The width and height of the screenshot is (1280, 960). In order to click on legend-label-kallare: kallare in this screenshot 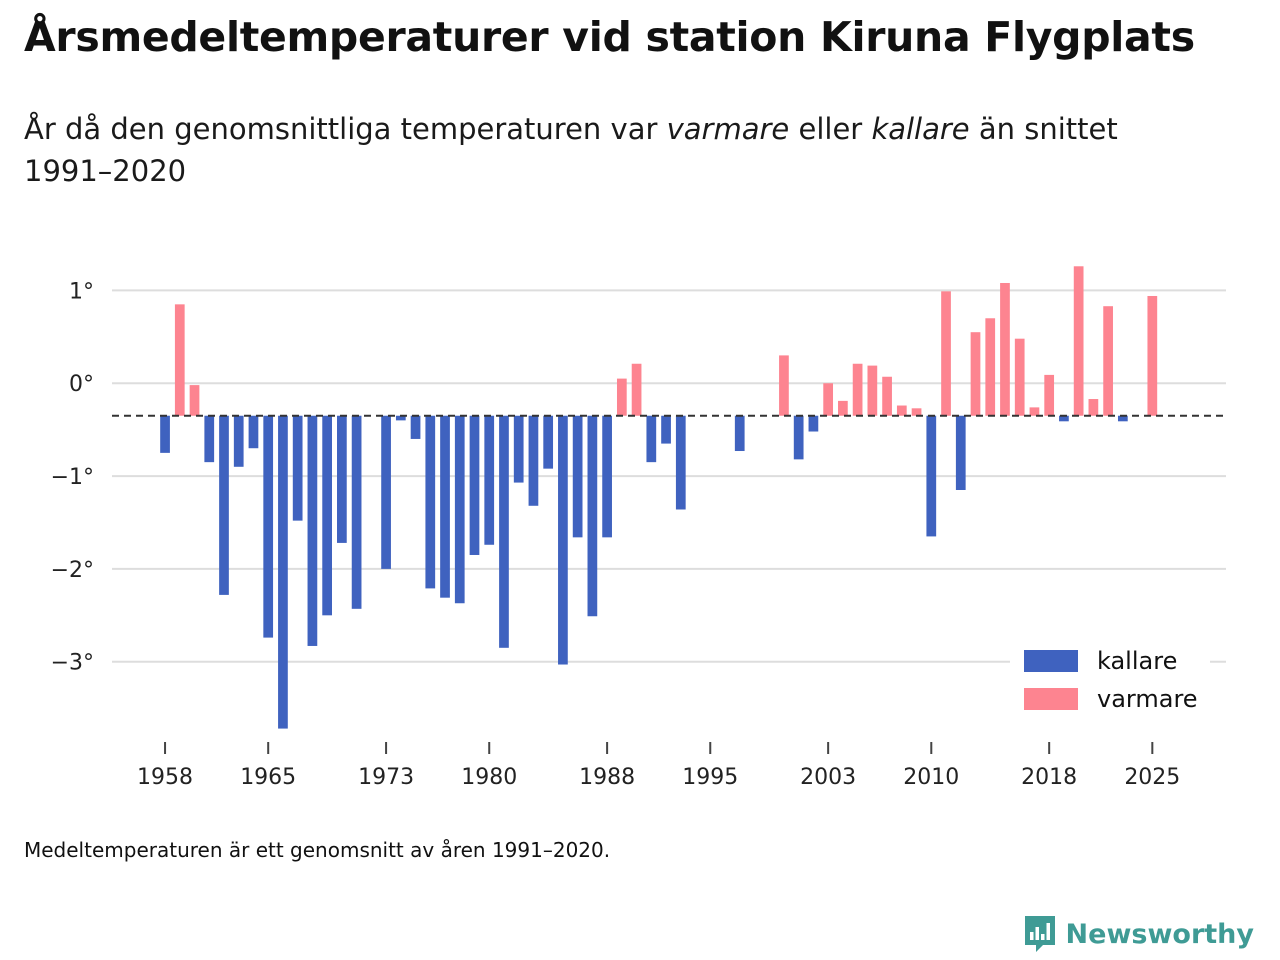, I will do `click(1137, 661)`.